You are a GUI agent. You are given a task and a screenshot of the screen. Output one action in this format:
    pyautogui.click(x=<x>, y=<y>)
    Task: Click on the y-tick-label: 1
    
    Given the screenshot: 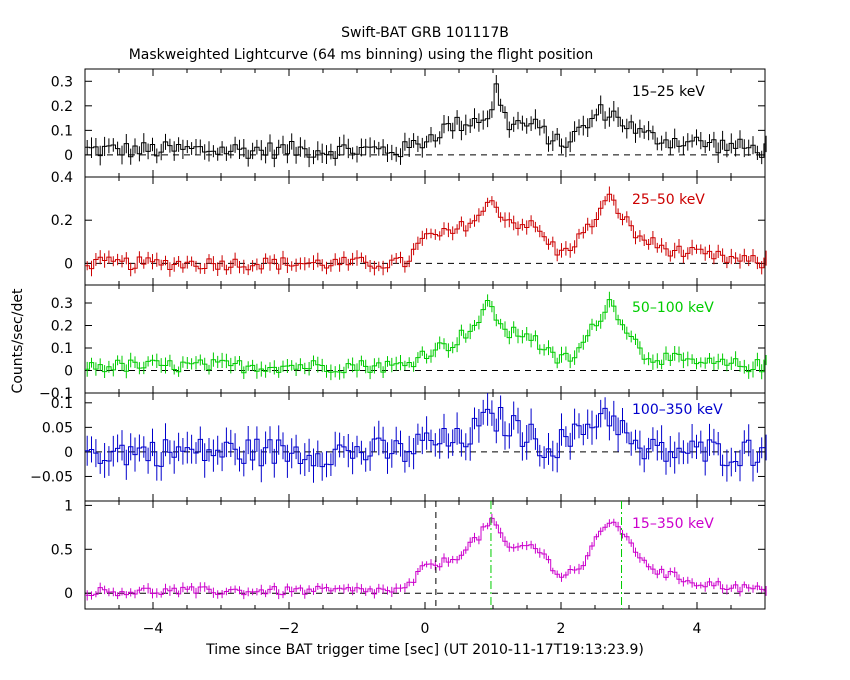 What is the action you would take?
    pyautogui.click(x=68, y=506)
    